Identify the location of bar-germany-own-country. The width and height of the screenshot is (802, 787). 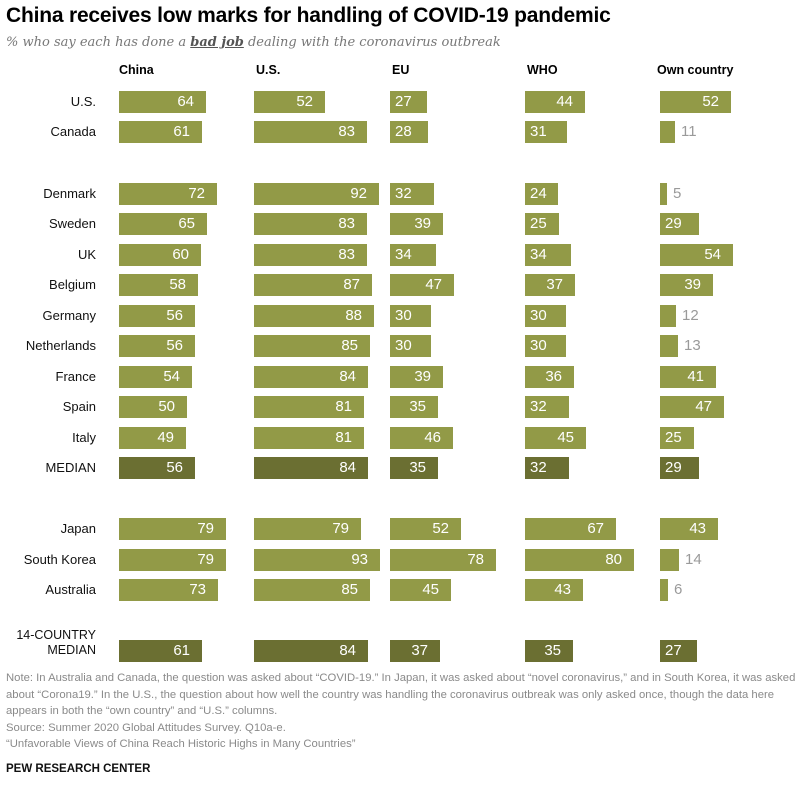
(668, 316).